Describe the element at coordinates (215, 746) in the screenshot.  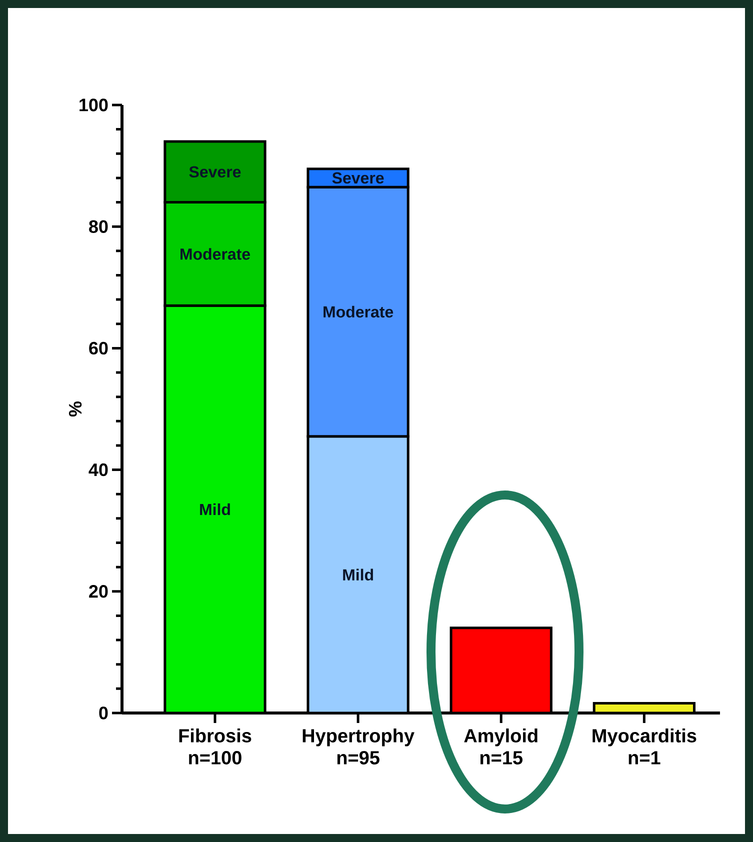
I see `x-tick-label: Fibrosis n=100` at that location.